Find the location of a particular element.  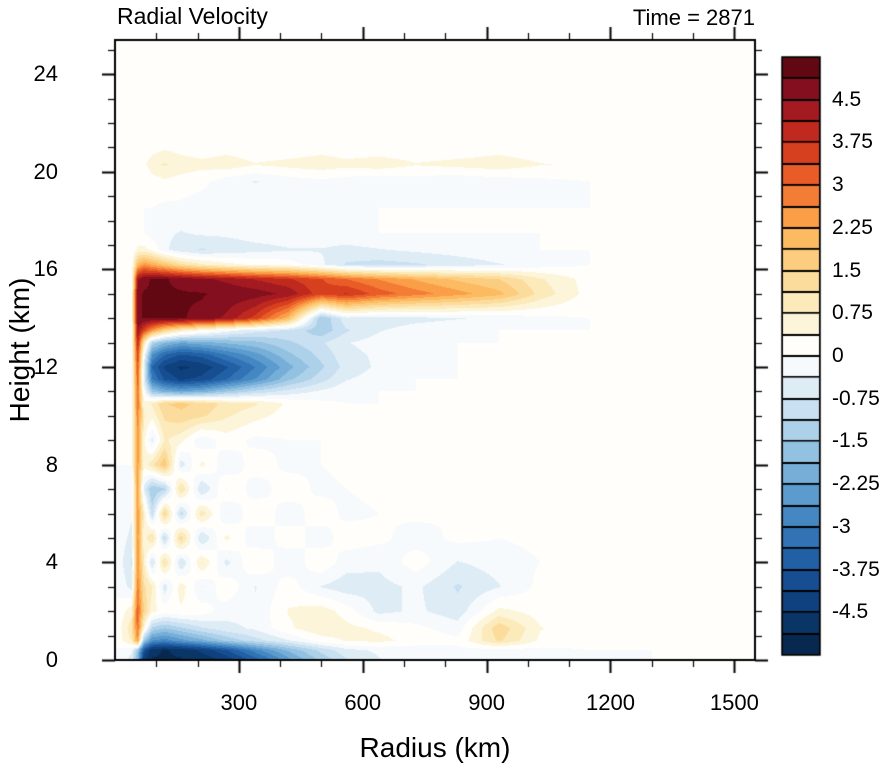

plot-title: Radial Velocity is located at coordinates (192, 16).